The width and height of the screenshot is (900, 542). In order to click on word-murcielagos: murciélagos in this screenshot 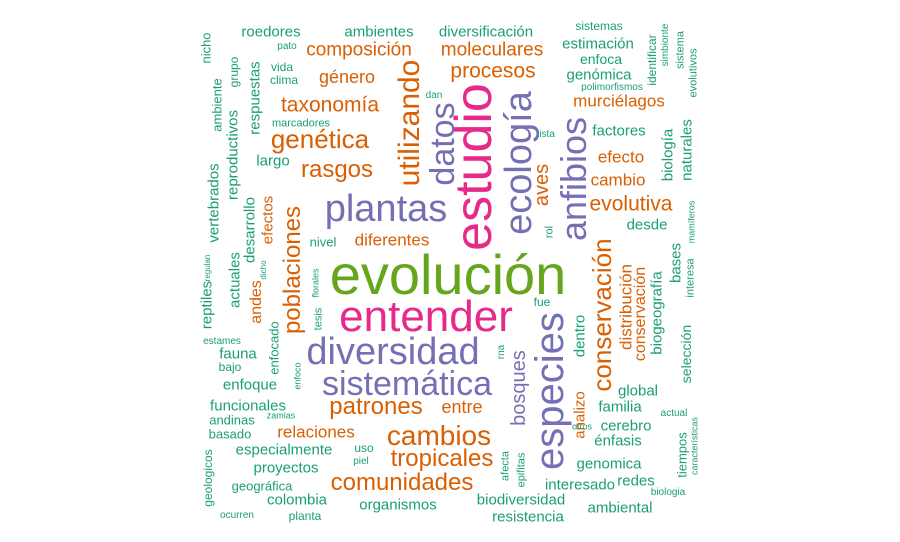, I will do `click(619, 101)`.